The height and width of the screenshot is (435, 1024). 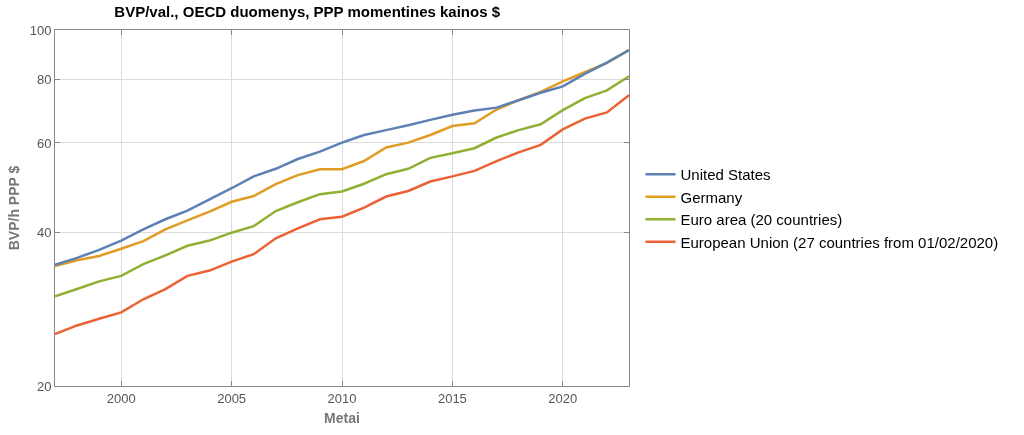 What do you see at coordinates (307, 12) in the screenshot?
I see `chart-title: BVP/val., OECD duomenys, PPP momentines kainos $` at bounding box center [307, 12].